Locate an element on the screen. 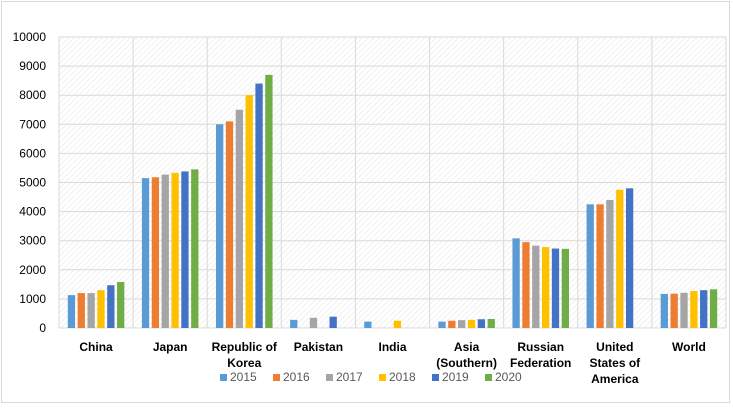 The width and height of the screenshot is (733, 408). x-tick-label: Russian Federation is located at coordinates (540, 355).